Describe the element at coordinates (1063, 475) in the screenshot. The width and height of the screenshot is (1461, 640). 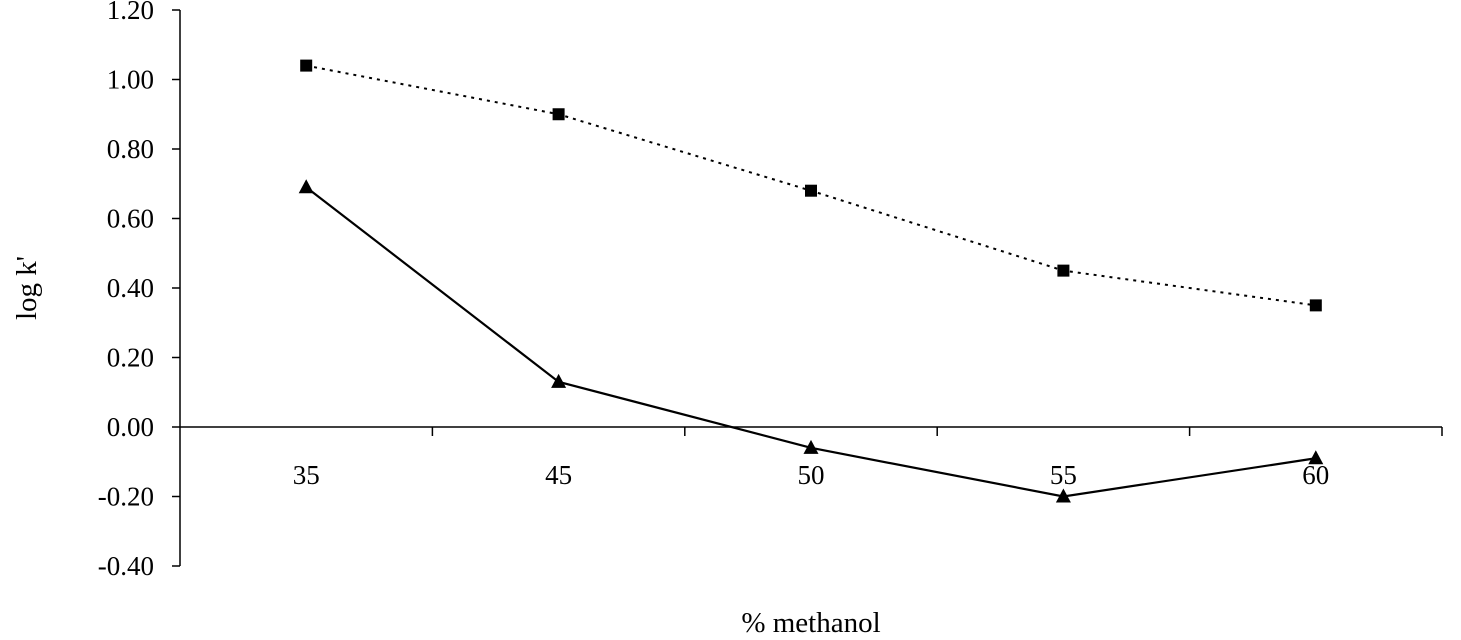
I see `x-tick-label: 55` at that location.